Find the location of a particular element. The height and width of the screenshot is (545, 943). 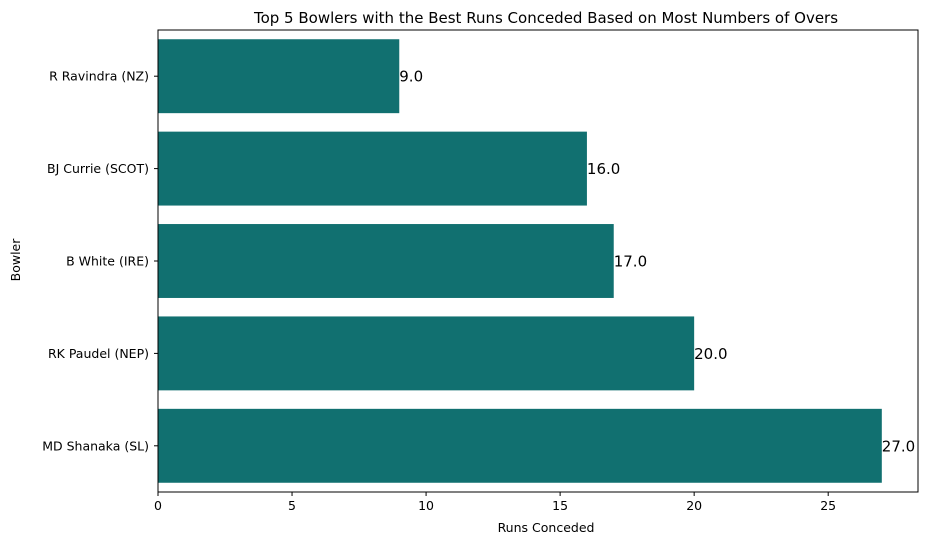

x-tick-label-1: 0 is located at coordinates (158, 505).